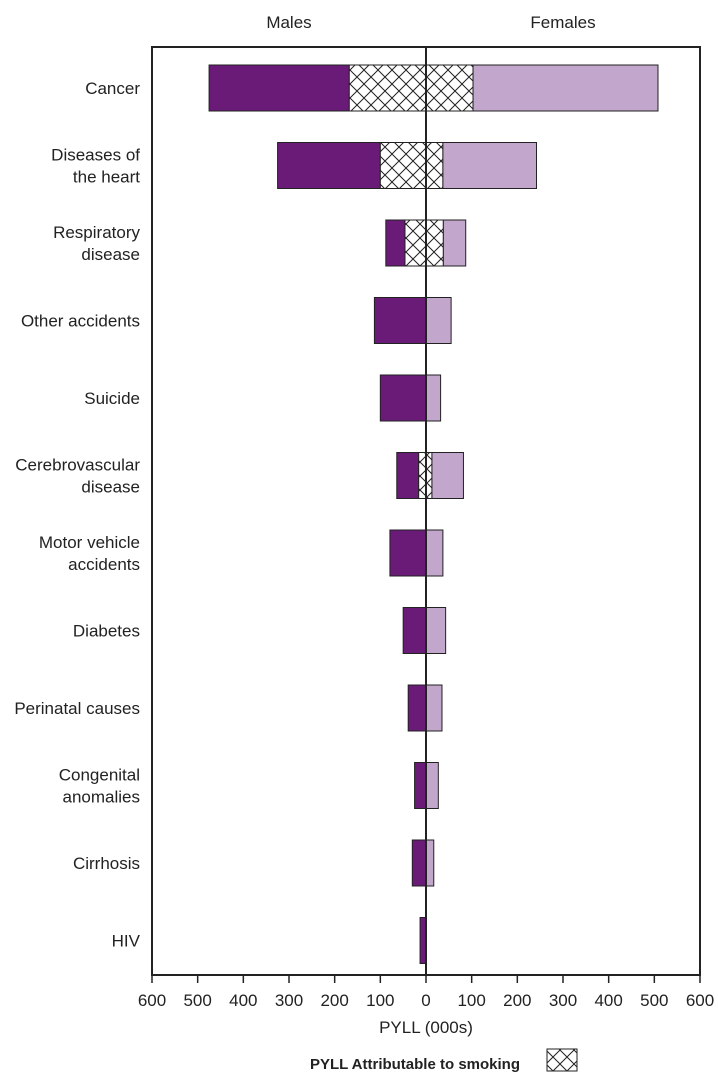  What do you see at coordinates (99, 786) in the screenshot?
I see `category-label: Congenital anomalies` at bounding box center [99, 786].